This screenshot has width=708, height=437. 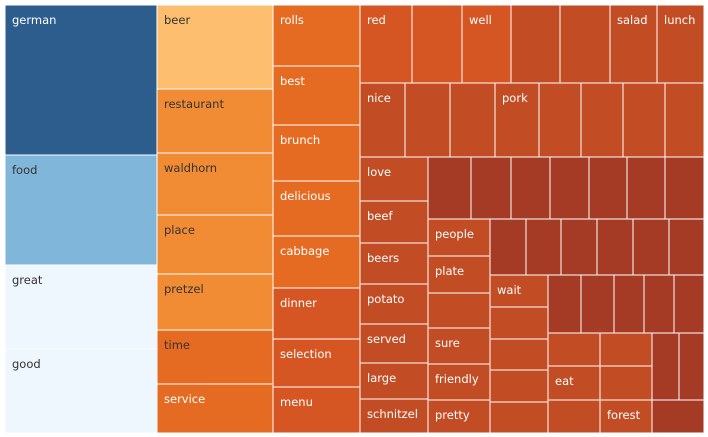 I want to click on tile-time: time, so click(x=215, y=357).